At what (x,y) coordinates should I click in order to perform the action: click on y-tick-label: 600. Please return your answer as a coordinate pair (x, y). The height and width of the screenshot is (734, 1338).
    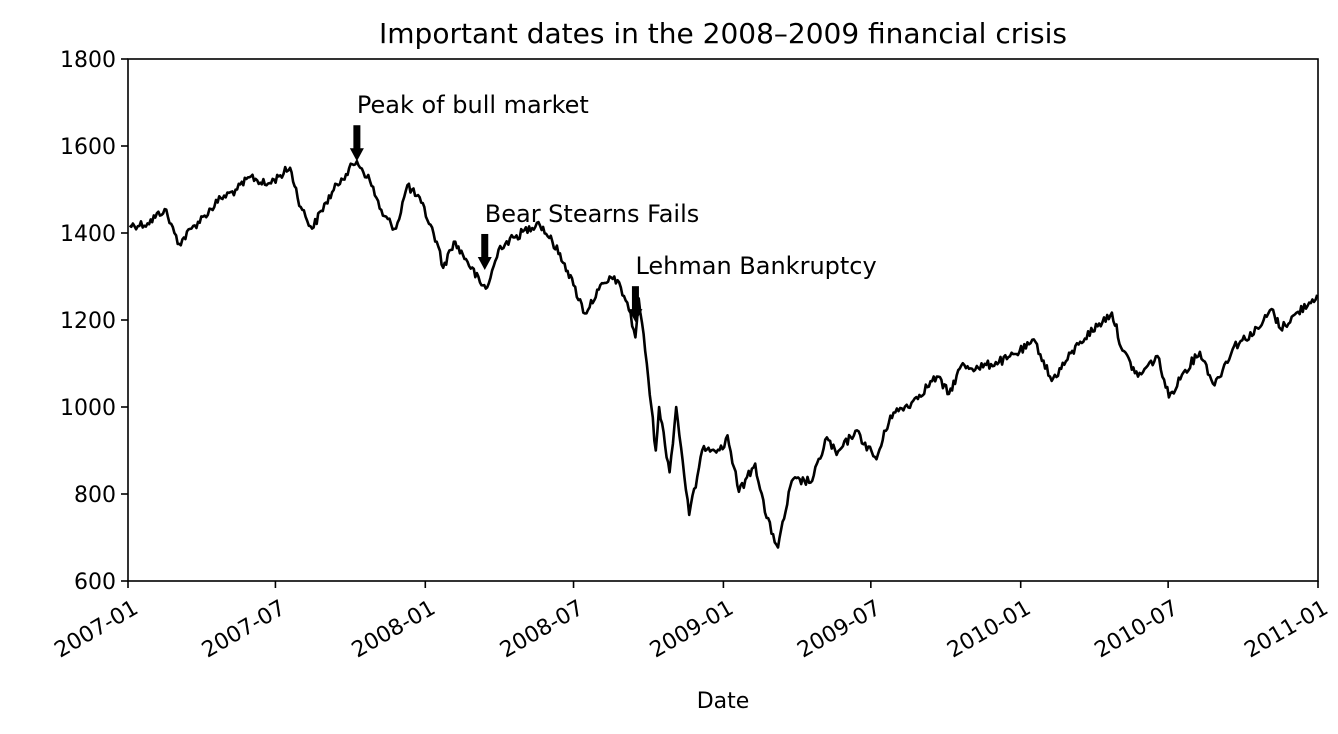
    Looking at the image, I should click on (95, 582).